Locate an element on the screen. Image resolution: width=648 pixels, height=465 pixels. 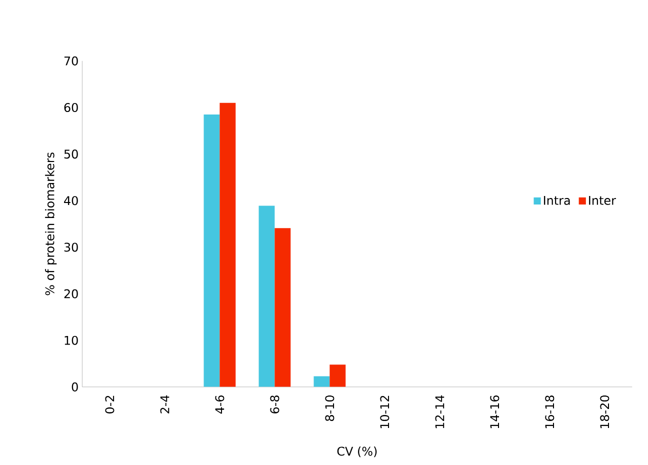
y-tick-label: 10 is located at coordinates (71, 340).